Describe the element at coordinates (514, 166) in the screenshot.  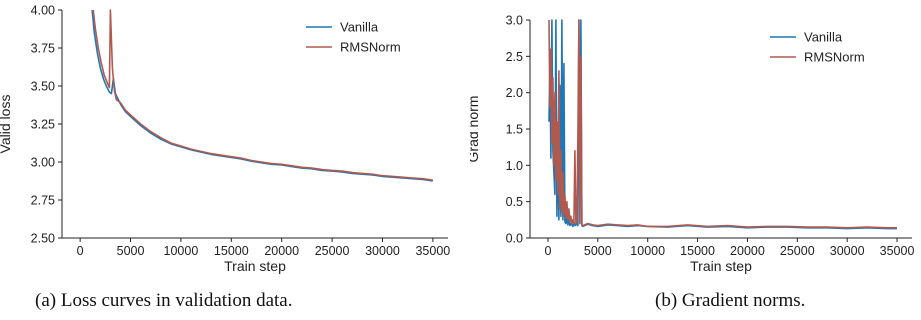
I see `y-tick-label: 1.0` at that location.